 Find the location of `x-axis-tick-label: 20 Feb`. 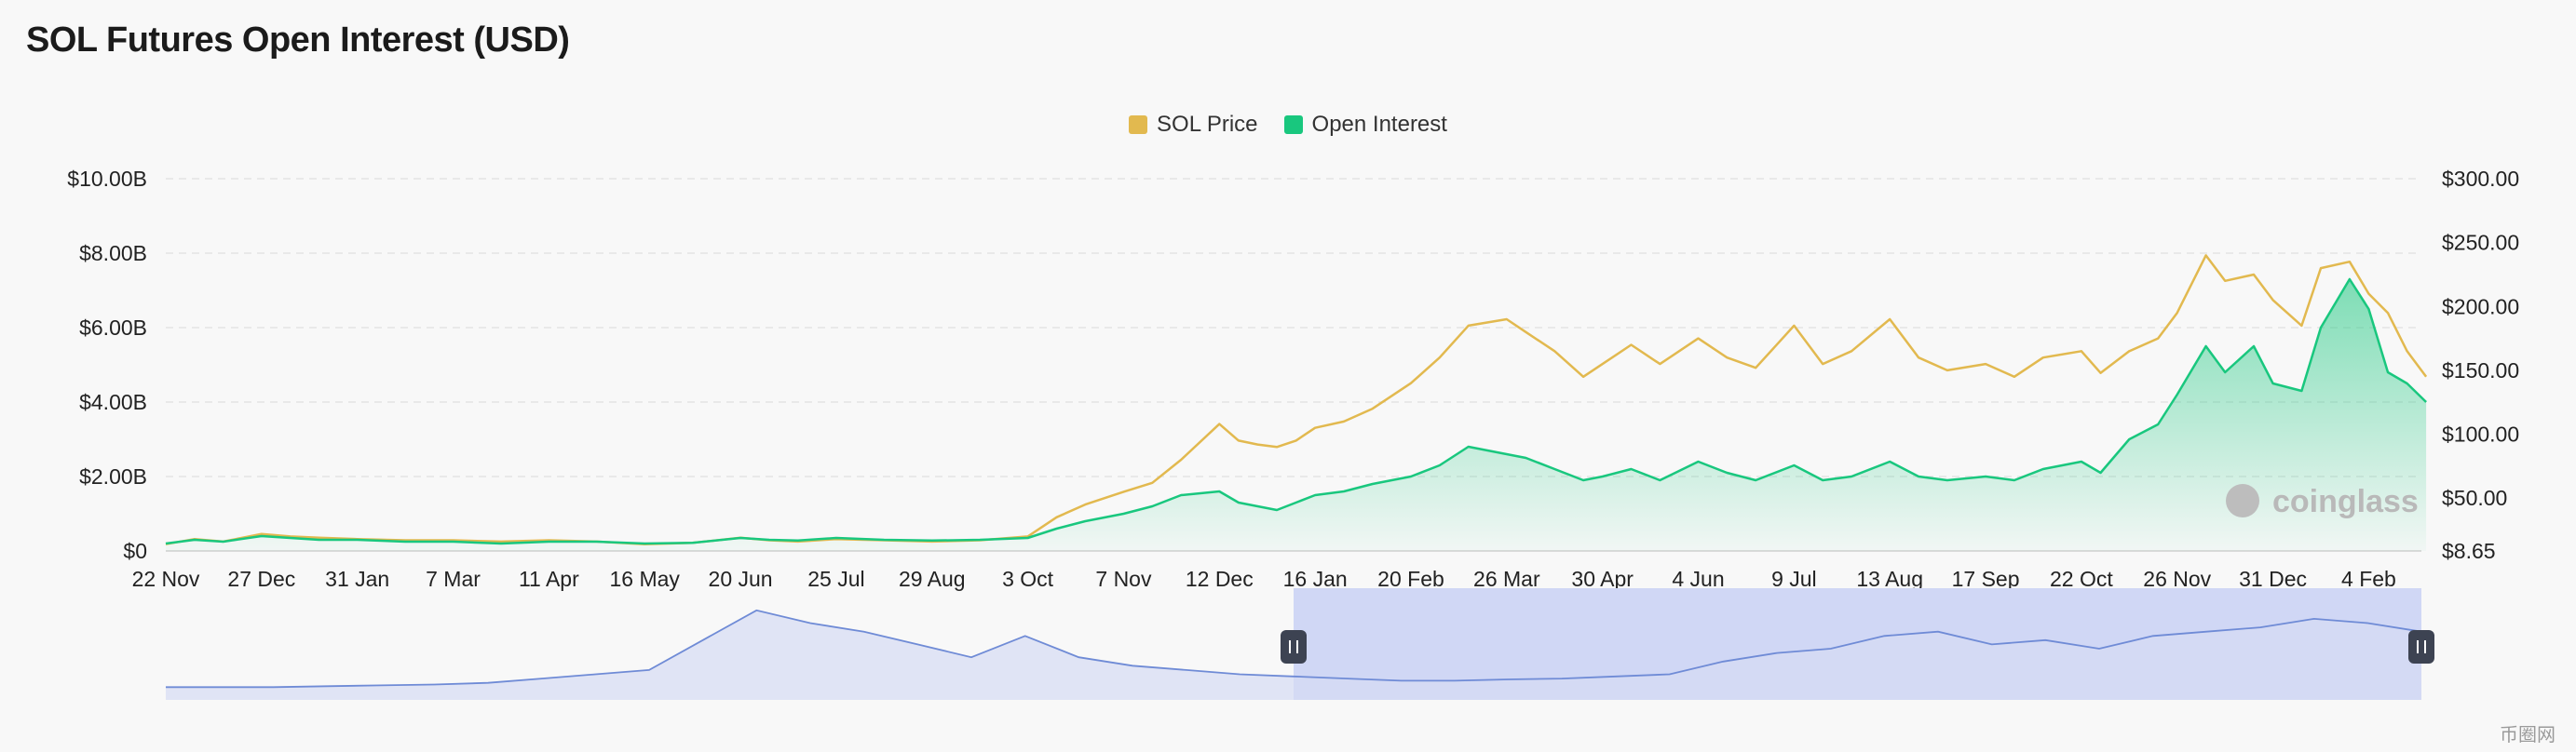

x-axis-tick-label: 20 Feb is located at coordinates (1410, 579).